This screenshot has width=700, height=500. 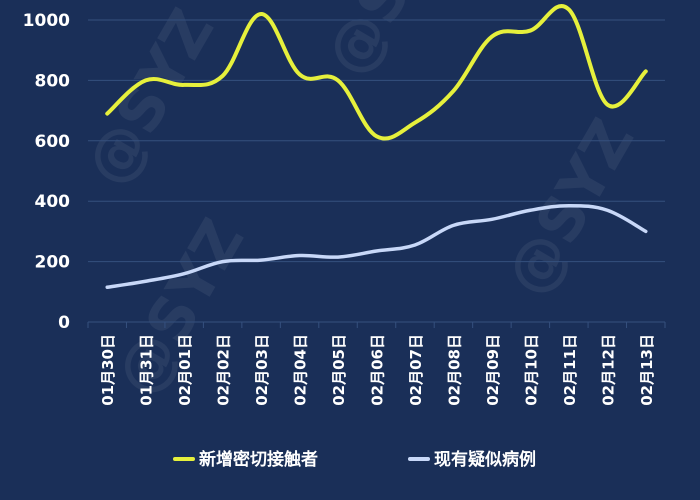 I want to click on y-tick-label: 0, so click(x=64, y=323).